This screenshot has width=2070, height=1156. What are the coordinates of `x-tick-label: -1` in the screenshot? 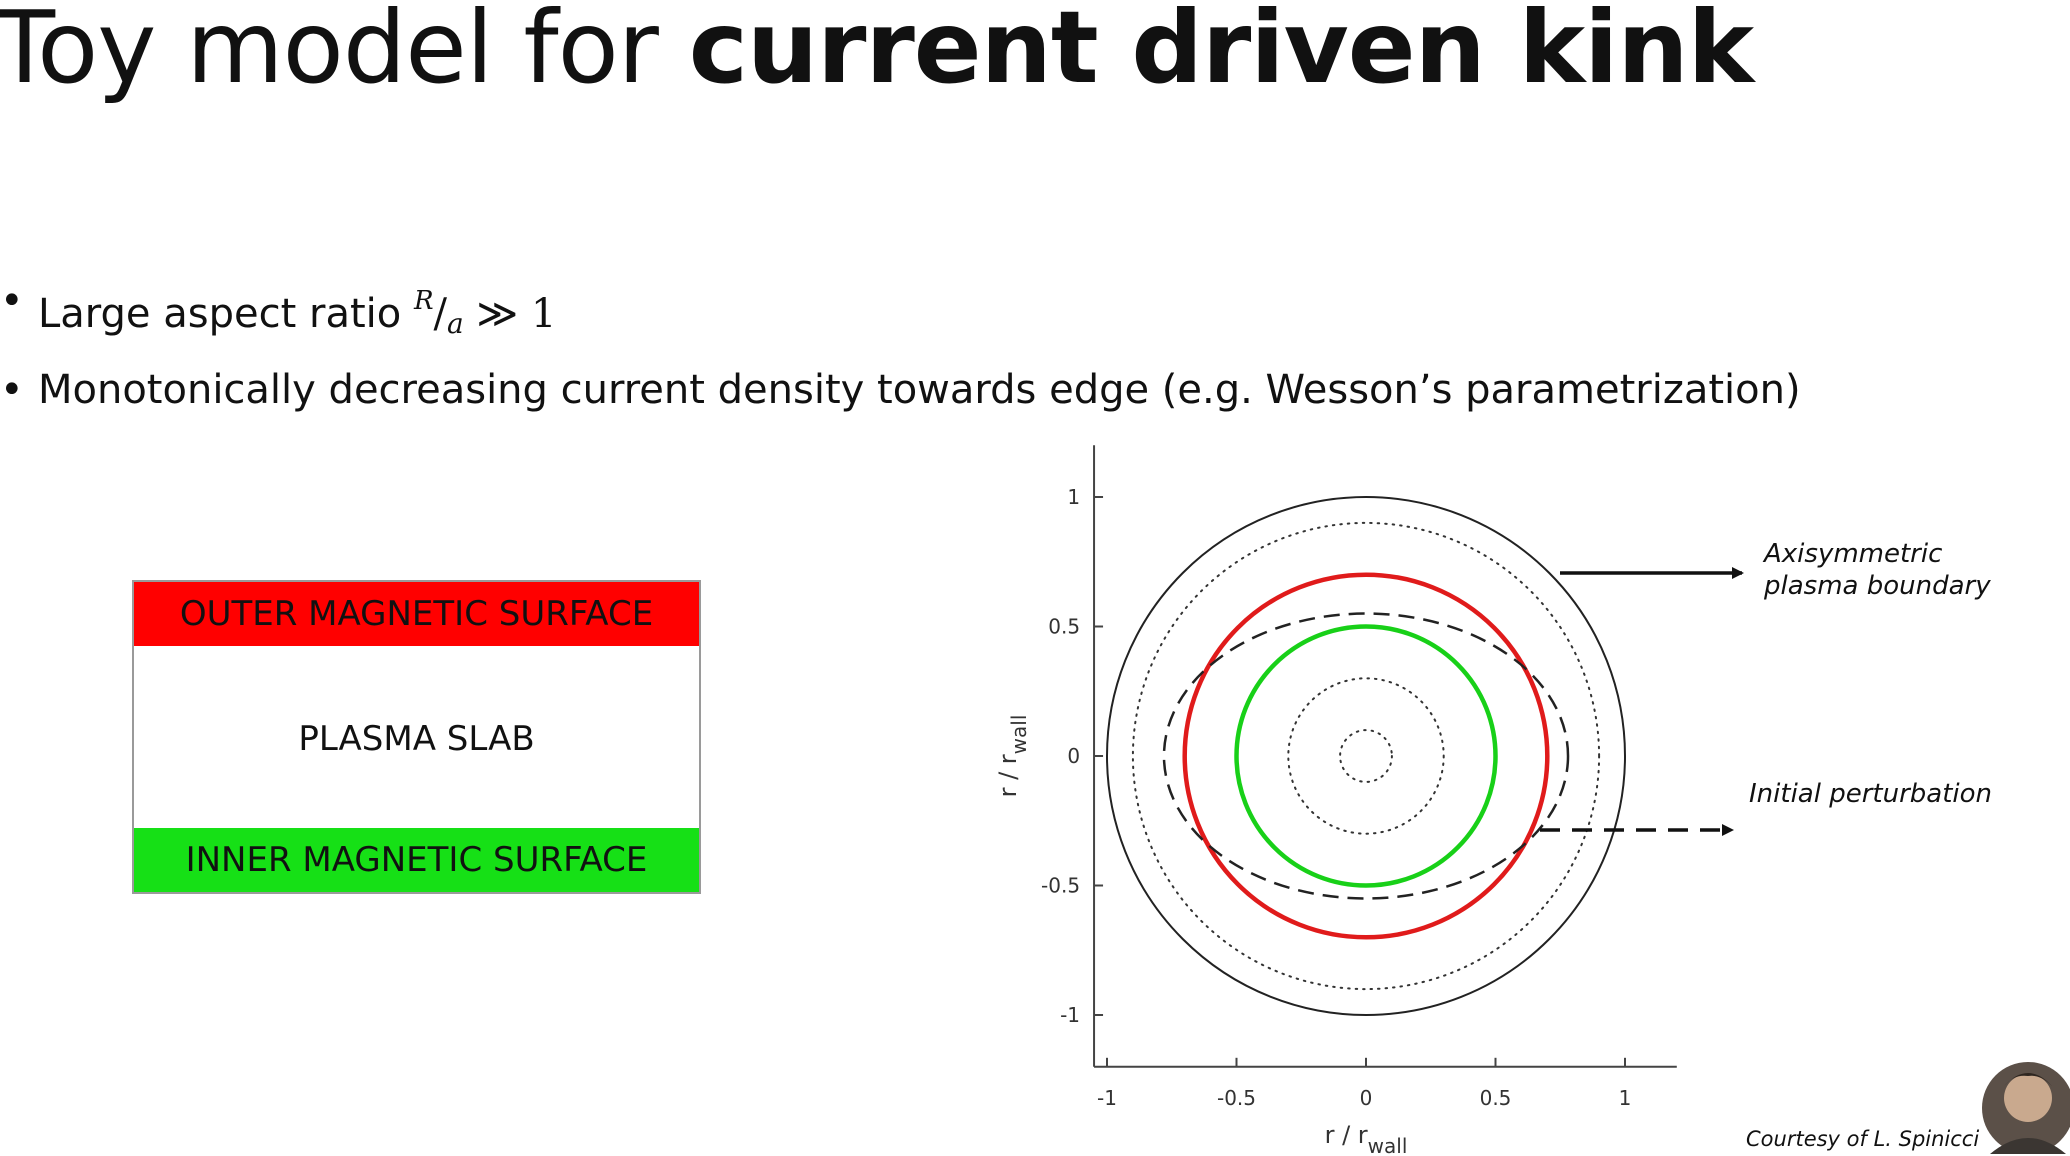 It's located at (1107, 1098).